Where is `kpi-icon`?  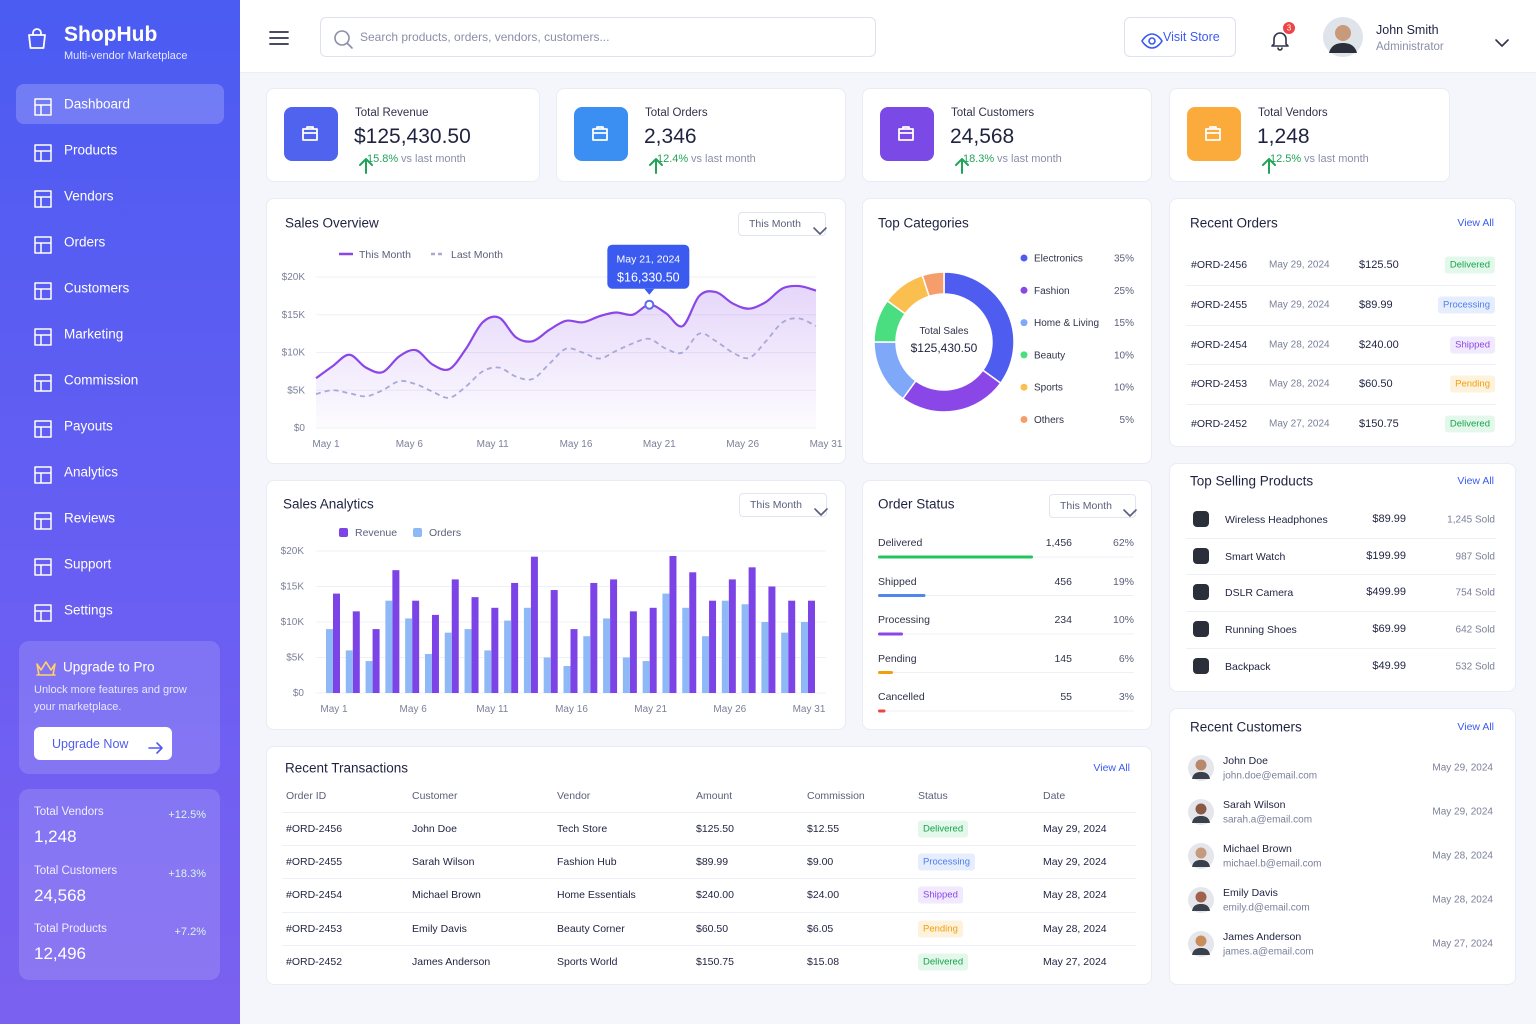 kpi-icon is located at coordinates (601, 134).